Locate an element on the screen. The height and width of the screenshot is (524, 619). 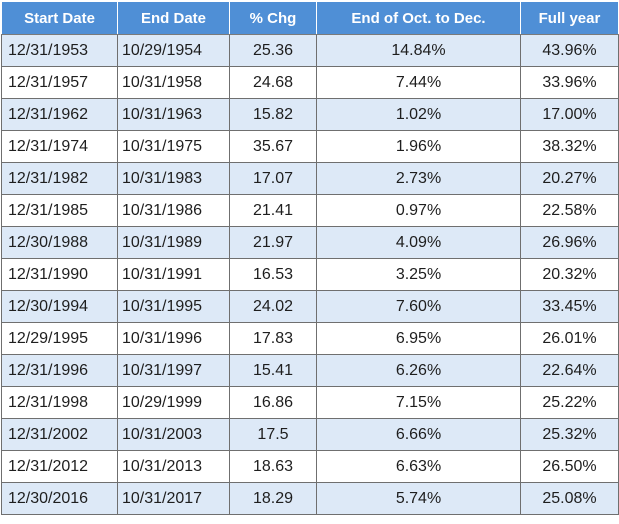
cell-start-date: 12/30/2016 is located at coordinates (59, 498).